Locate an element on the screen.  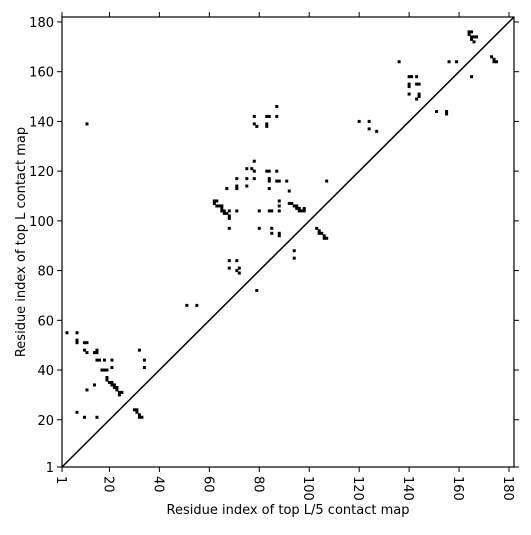
x-tick-label: 60 is located at coordinates (207, 484).